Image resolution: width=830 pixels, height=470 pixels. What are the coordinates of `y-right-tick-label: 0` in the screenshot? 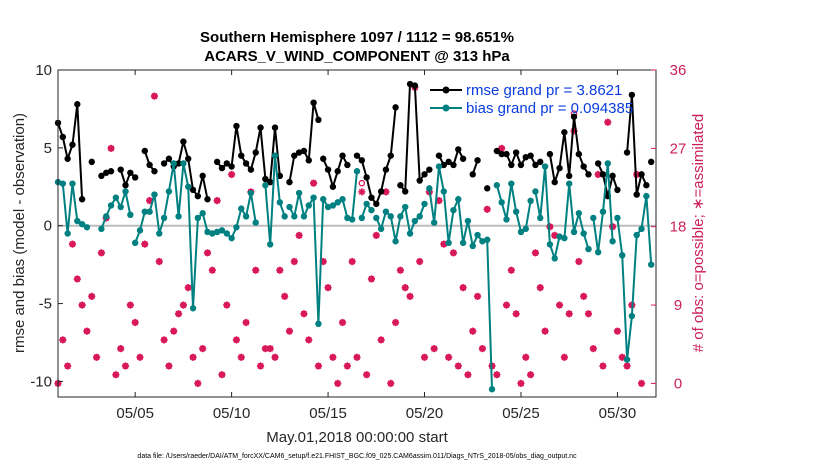 It's located at (678, 383).